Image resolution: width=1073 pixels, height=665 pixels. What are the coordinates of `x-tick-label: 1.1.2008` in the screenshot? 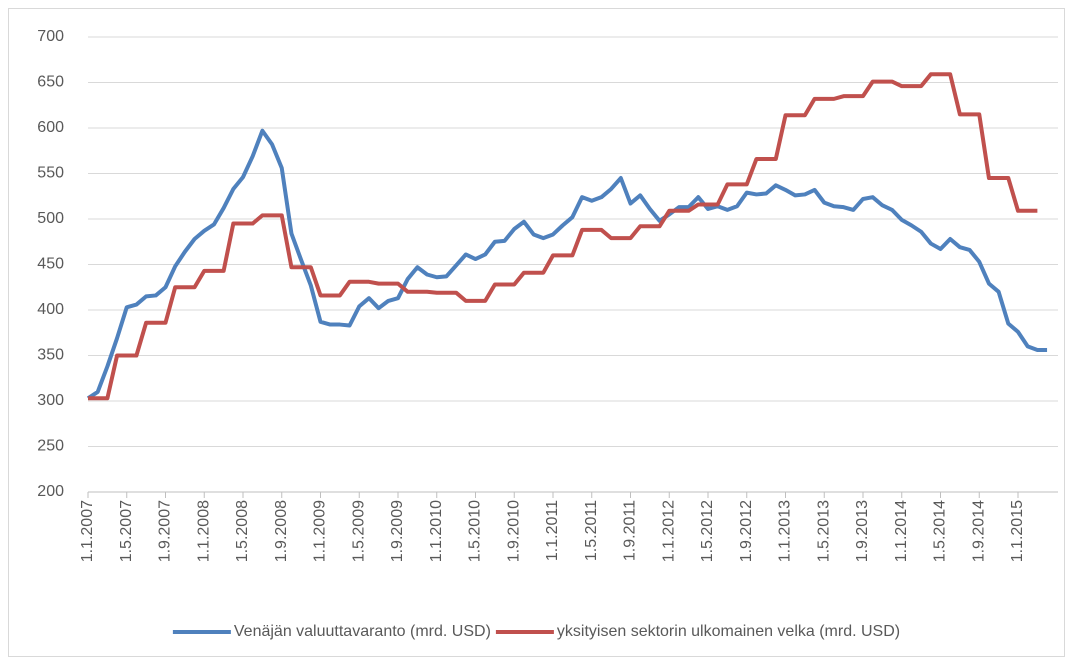 It's located at (203, 531).